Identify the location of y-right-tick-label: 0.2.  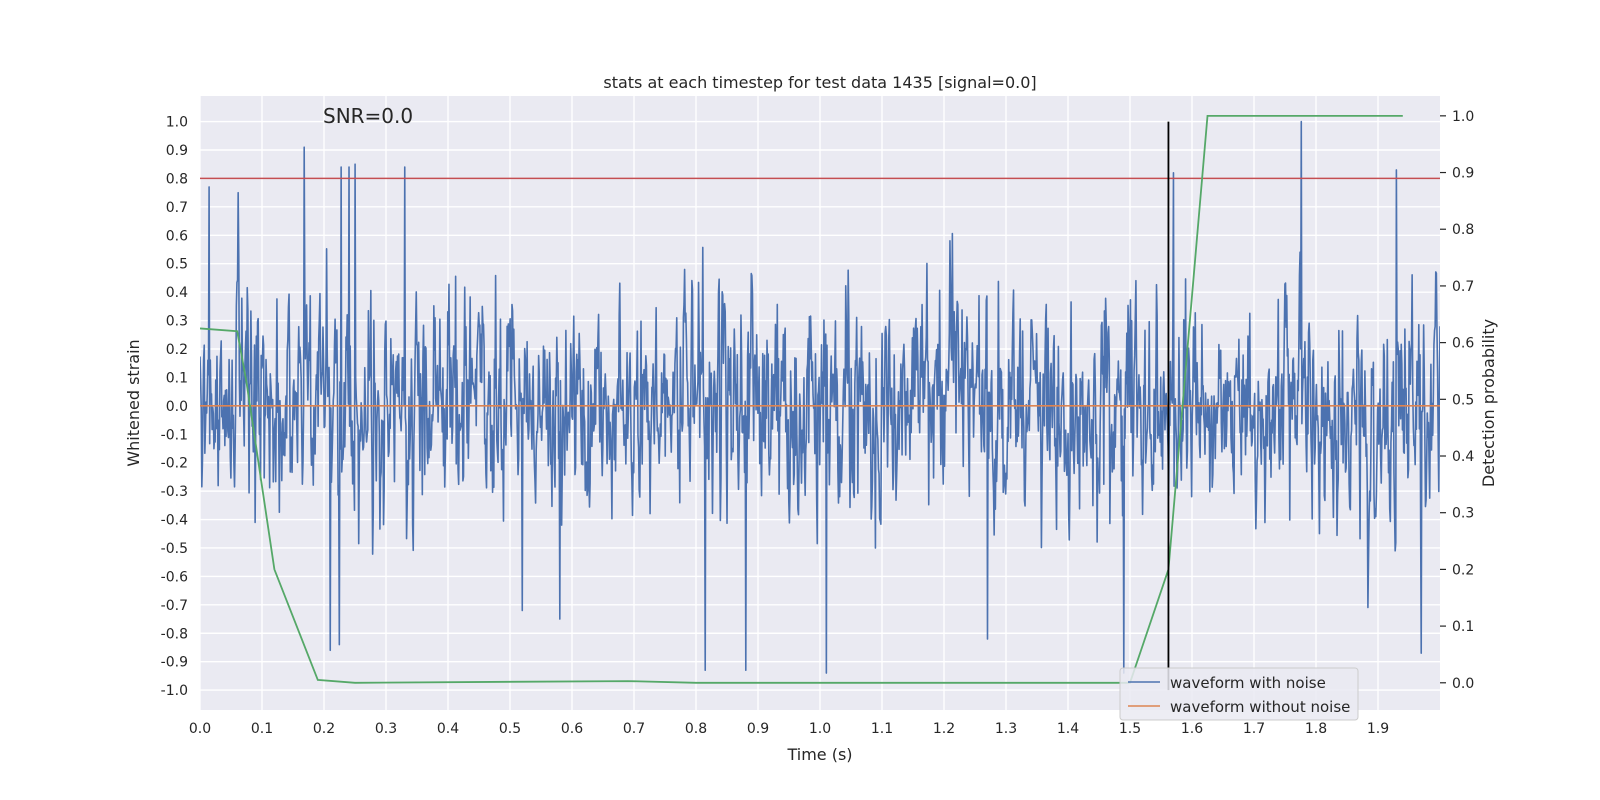
(1463, 570).